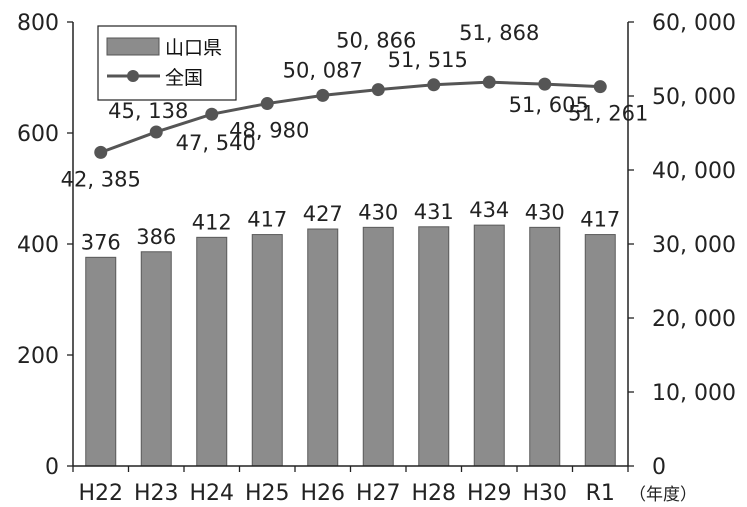 This screenshot has width=747, height=507. What do you see at coordinates (38, 23) in the screenshot?
I see `left-tick-label: 800` at bounding box center [38, 23].